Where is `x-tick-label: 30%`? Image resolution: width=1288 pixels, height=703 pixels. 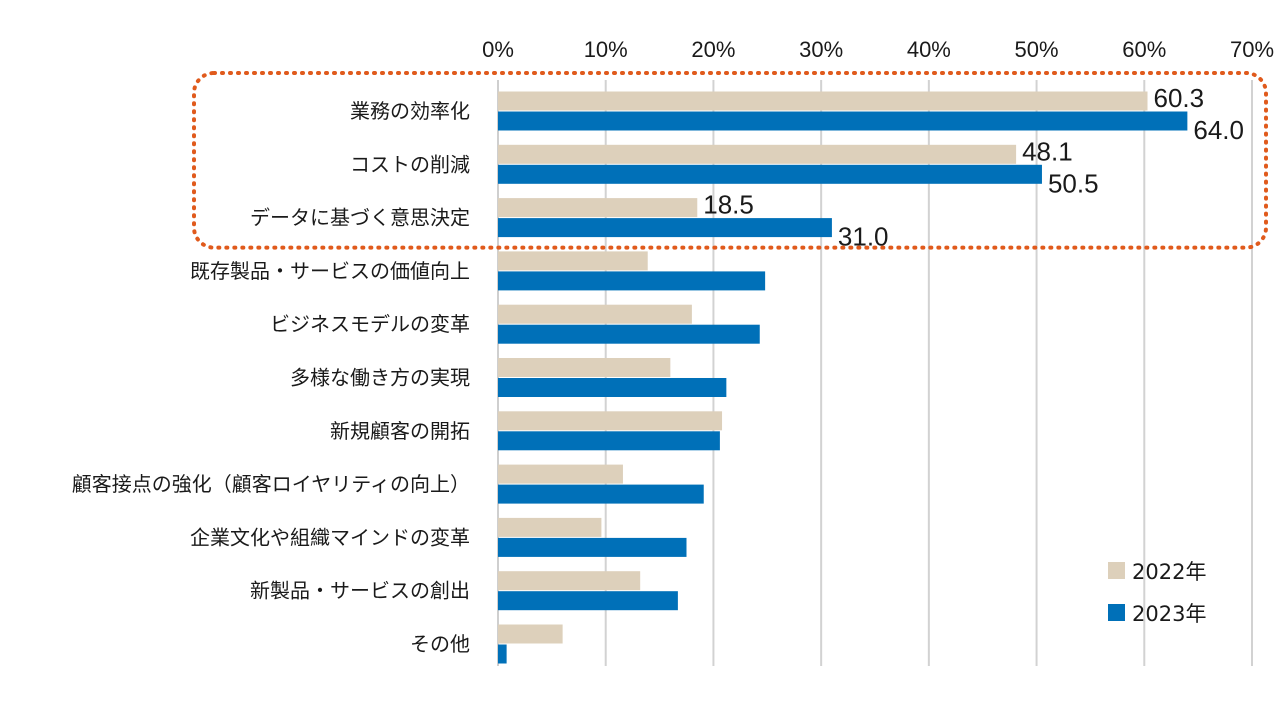 x-tick-label: 30% is located at coordinates (821, 49).